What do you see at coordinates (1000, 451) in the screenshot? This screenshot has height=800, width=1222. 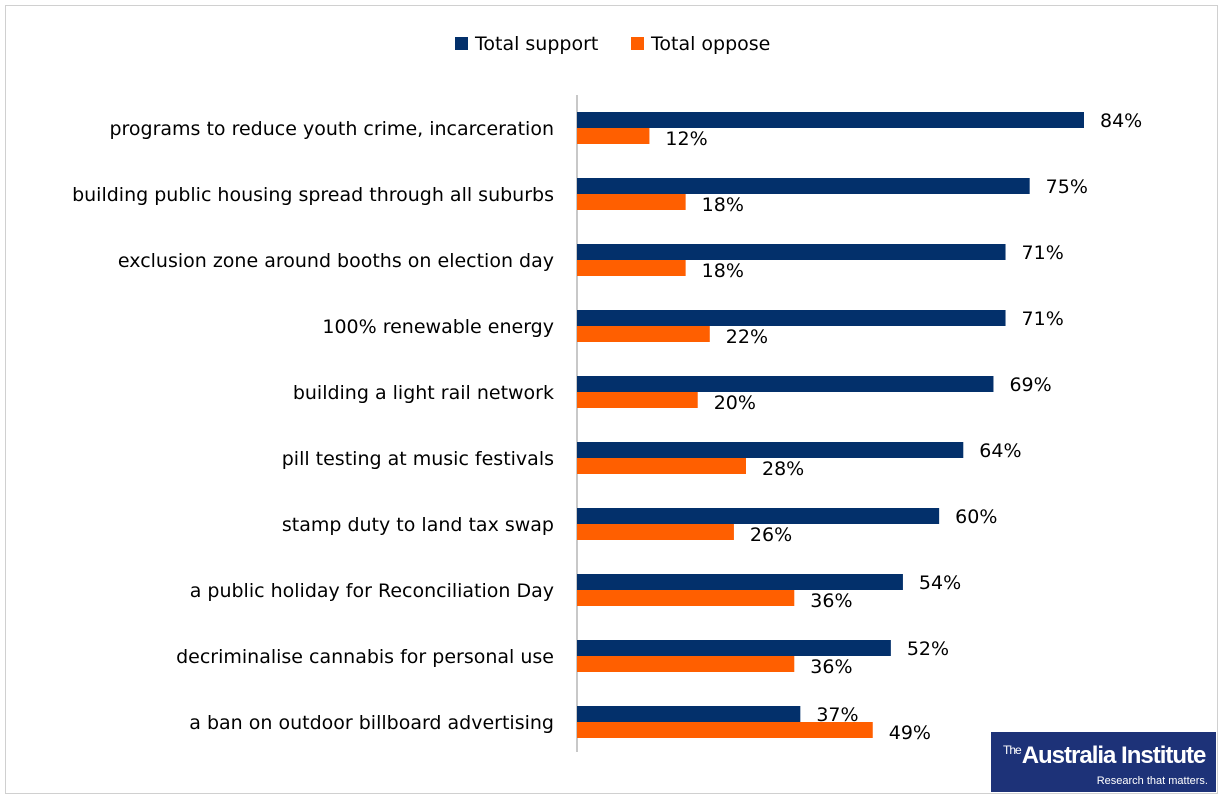 I see `support-data-label: 64%` at bounding box center [1000, 451].